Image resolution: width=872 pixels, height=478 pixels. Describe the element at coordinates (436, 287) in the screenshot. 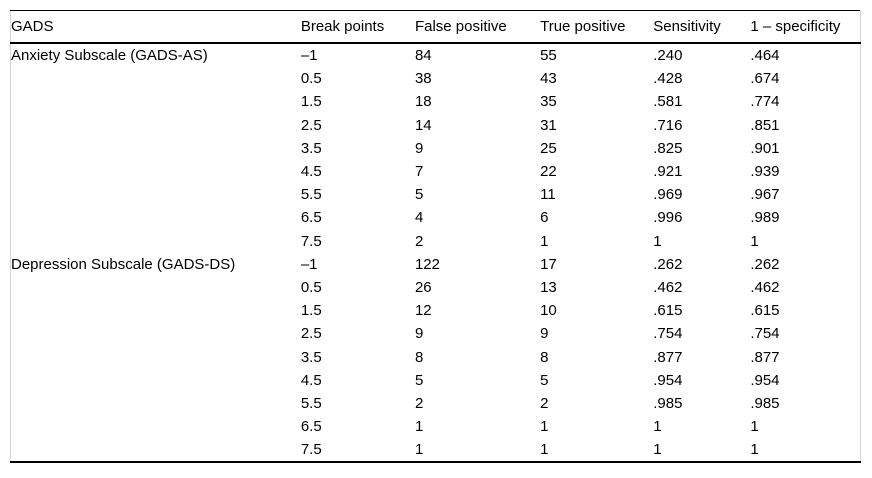

I see `table-row: 0.5 26 13 .462 .462` at that location.